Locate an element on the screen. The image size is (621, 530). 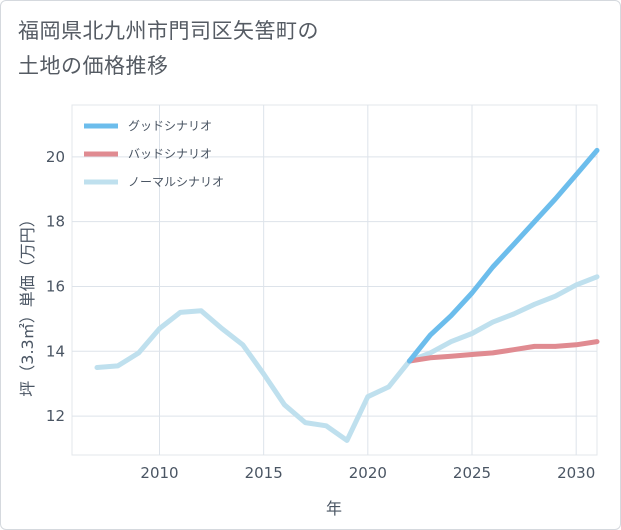
legend-label-2: ノーマルシナリオ is located at coordinates (176, 182).